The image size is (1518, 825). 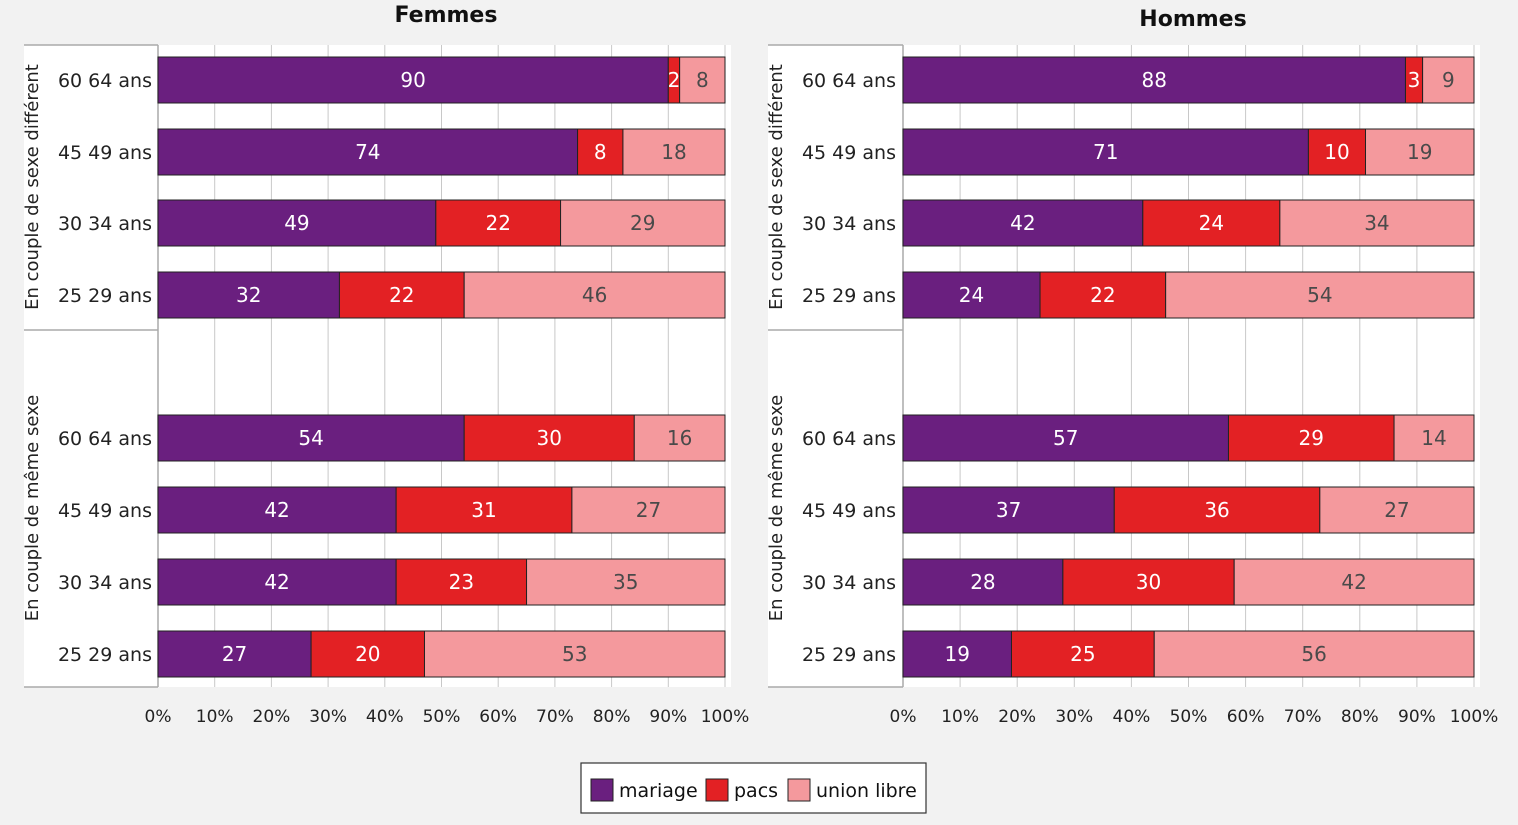 I want to click on data-label: 24, so click(x=1211, y=223).